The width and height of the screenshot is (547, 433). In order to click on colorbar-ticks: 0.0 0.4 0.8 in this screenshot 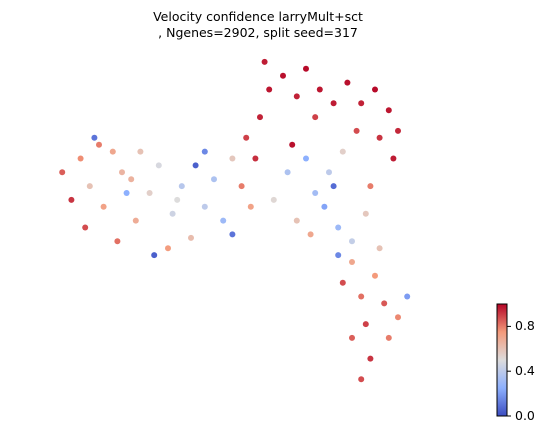, I will do `click(521, 370)`.